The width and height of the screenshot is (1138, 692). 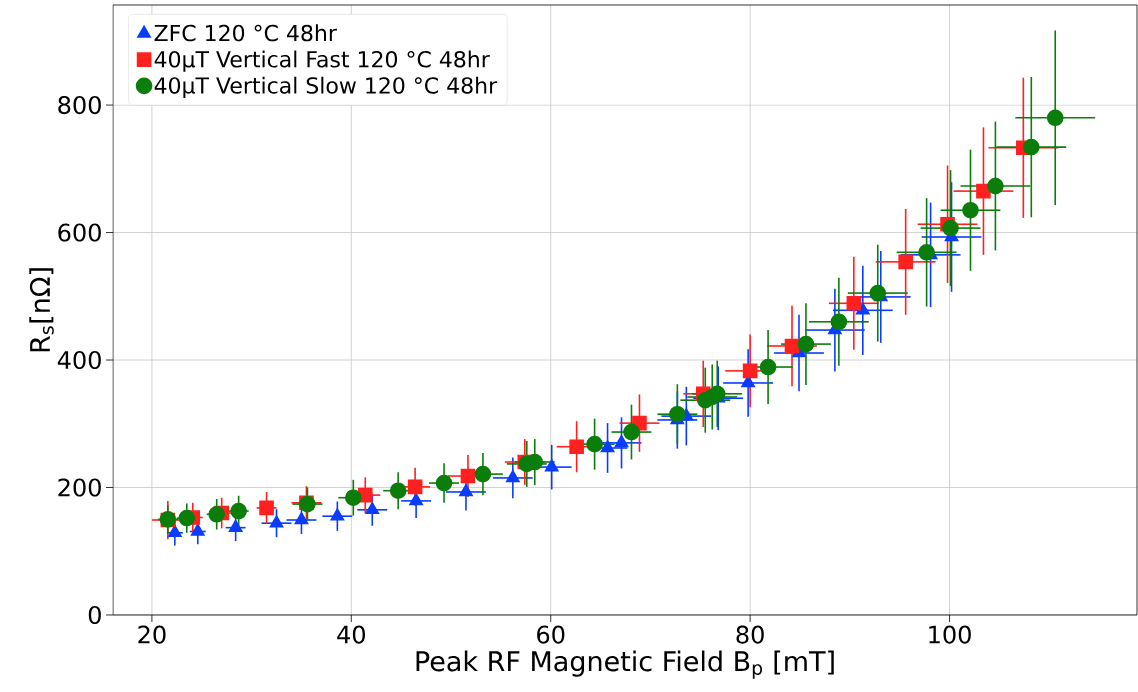 What do you see at coordinates (152, 634) in the screenshot?
I see `x-tick-label: 20` at bounding box center [152, 634].